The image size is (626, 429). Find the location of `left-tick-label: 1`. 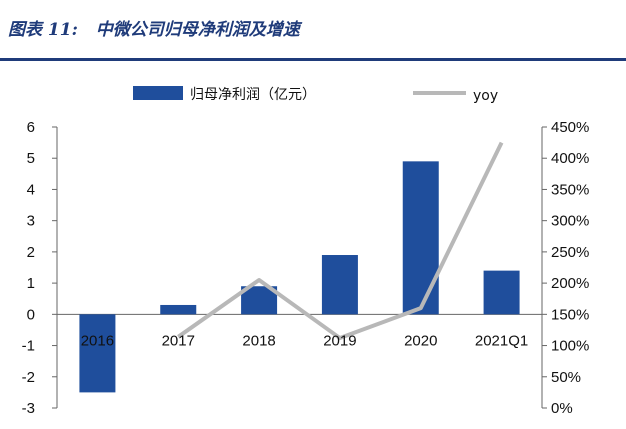

left-tick-label: 1 is located at coordinates (31, 283).